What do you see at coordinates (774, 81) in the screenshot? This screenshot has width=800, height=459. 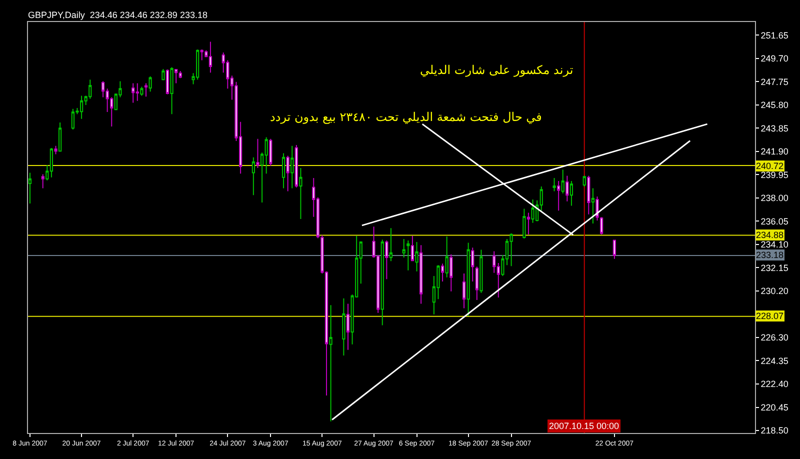 I see `y-tick-label: 247.75` at bounding box center [774, 81].